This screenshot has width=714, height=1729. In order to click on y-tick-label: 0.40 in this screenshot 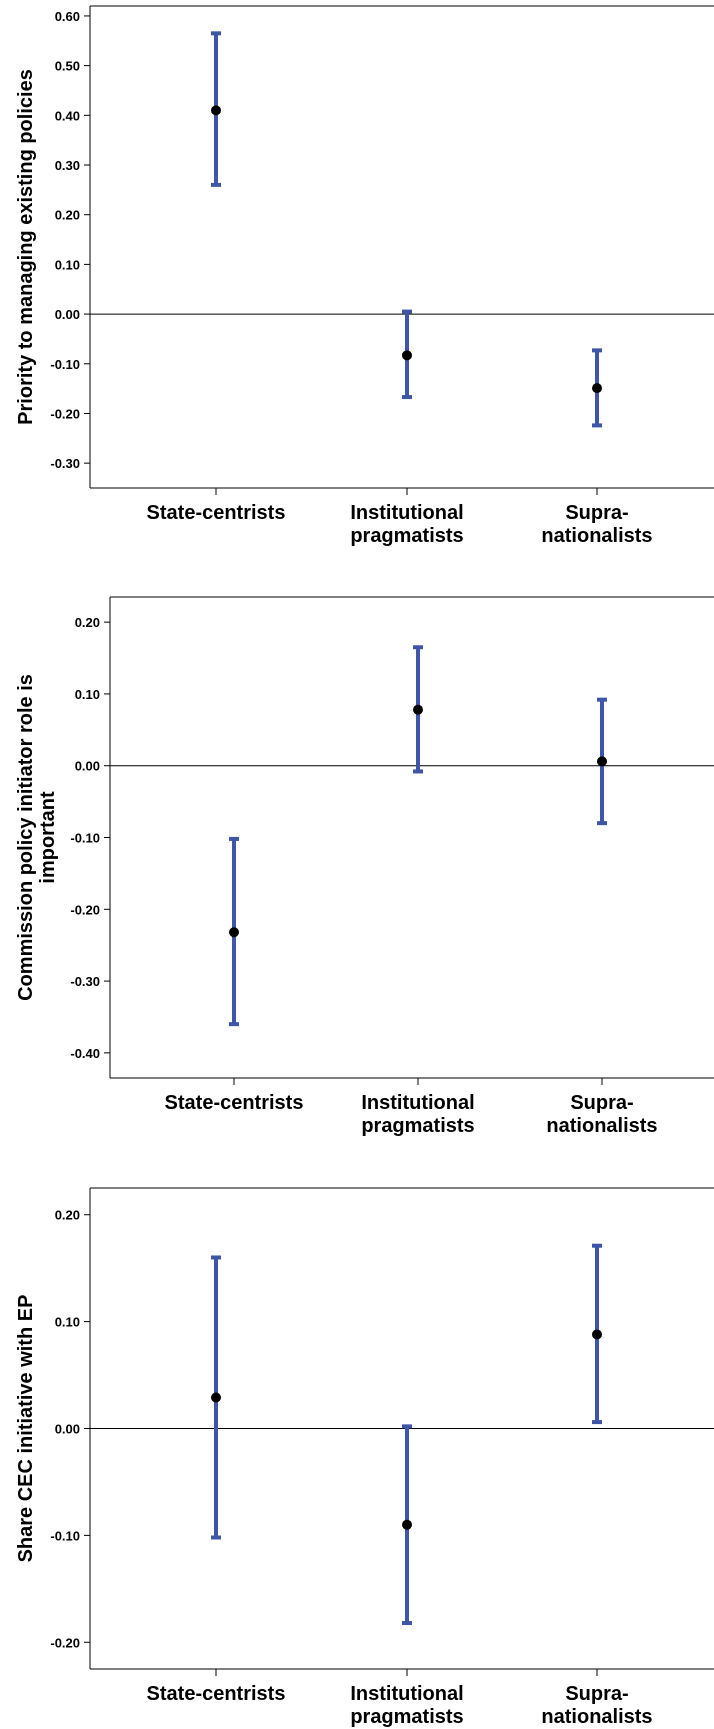, I will do `click(67, 115)`.